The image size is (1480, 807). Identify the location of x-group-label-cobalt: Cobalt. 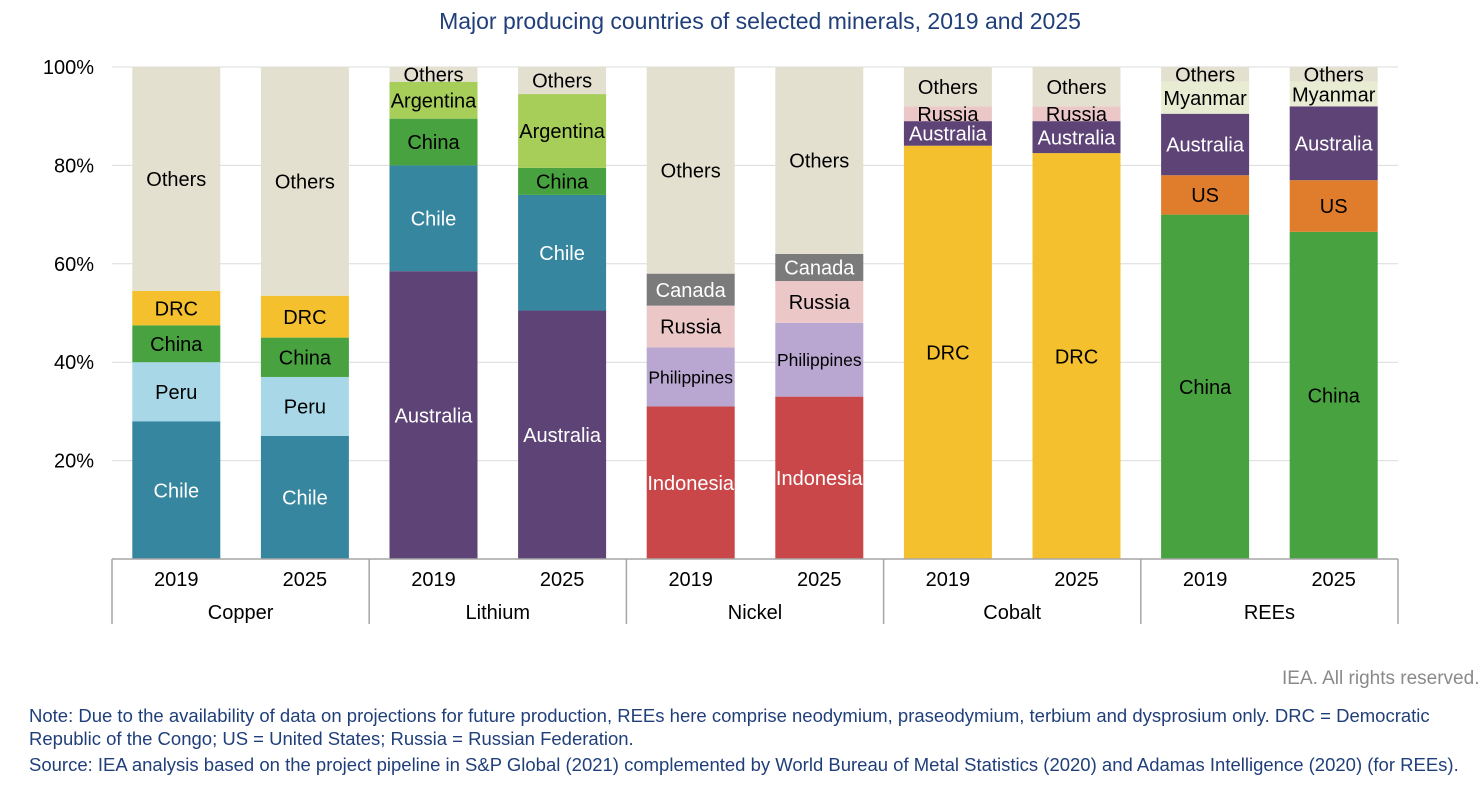
(1012, 613).